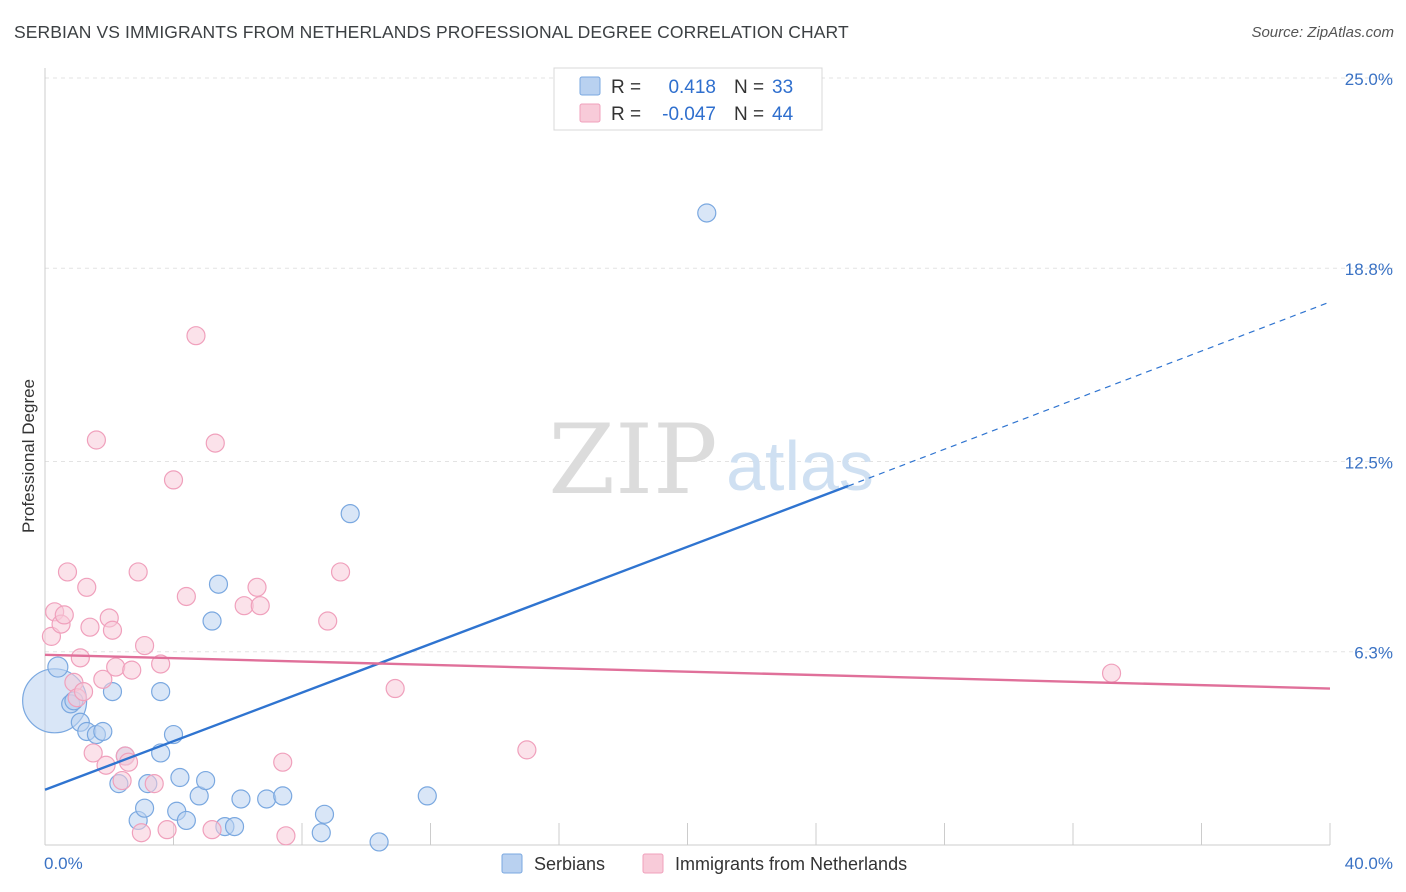  I want to click on legend-n-label-1: N =, so click(749, 87).